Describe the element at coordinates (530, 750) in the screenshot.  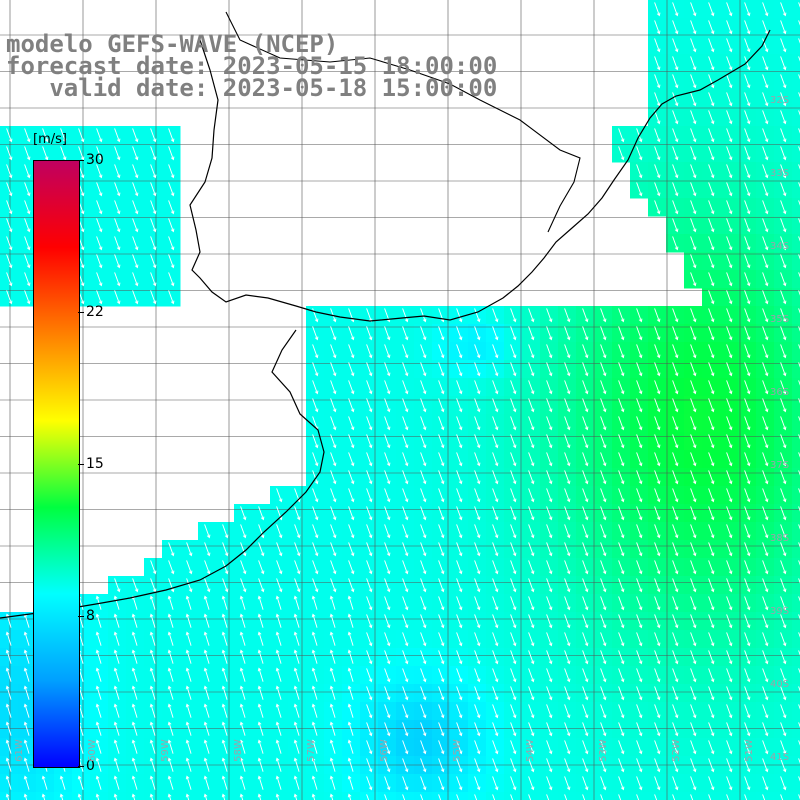
I see `longitude-label: 54W` at that location.